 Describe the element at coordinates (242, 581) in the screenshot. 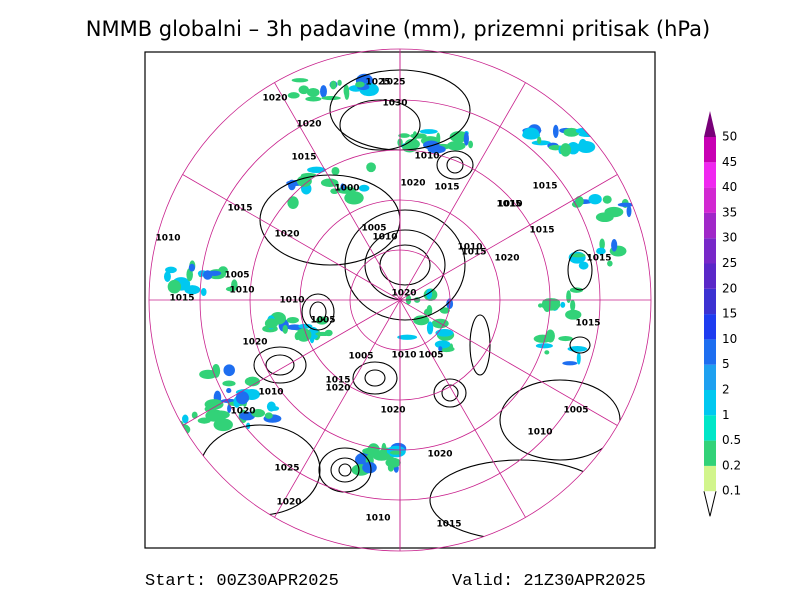

I see `start-time: Start: 00Z30APR2025` at that location.